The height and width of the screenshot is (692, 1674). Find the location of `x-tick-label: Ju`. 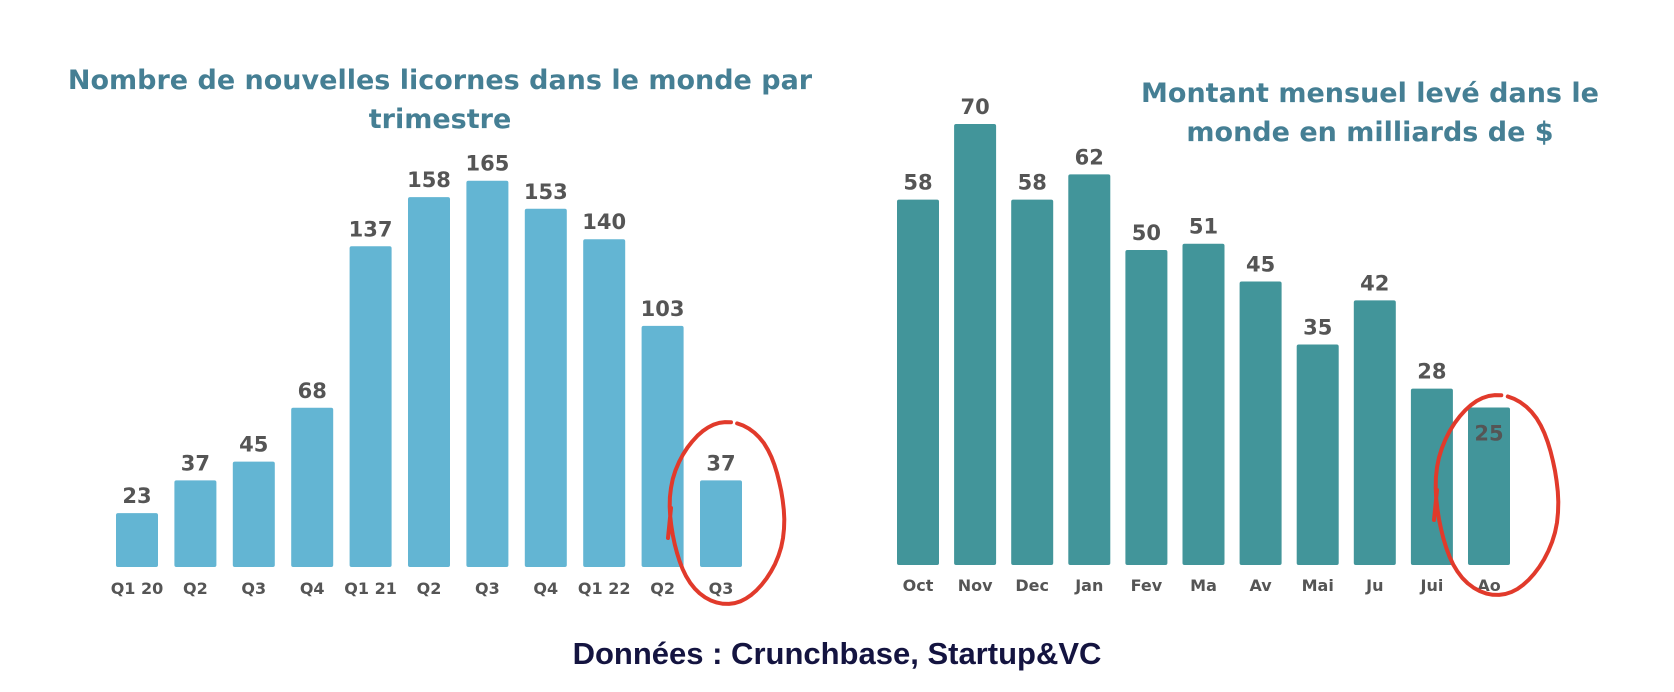

x-tick-label: Ju is located at coordinates (1374, 585).